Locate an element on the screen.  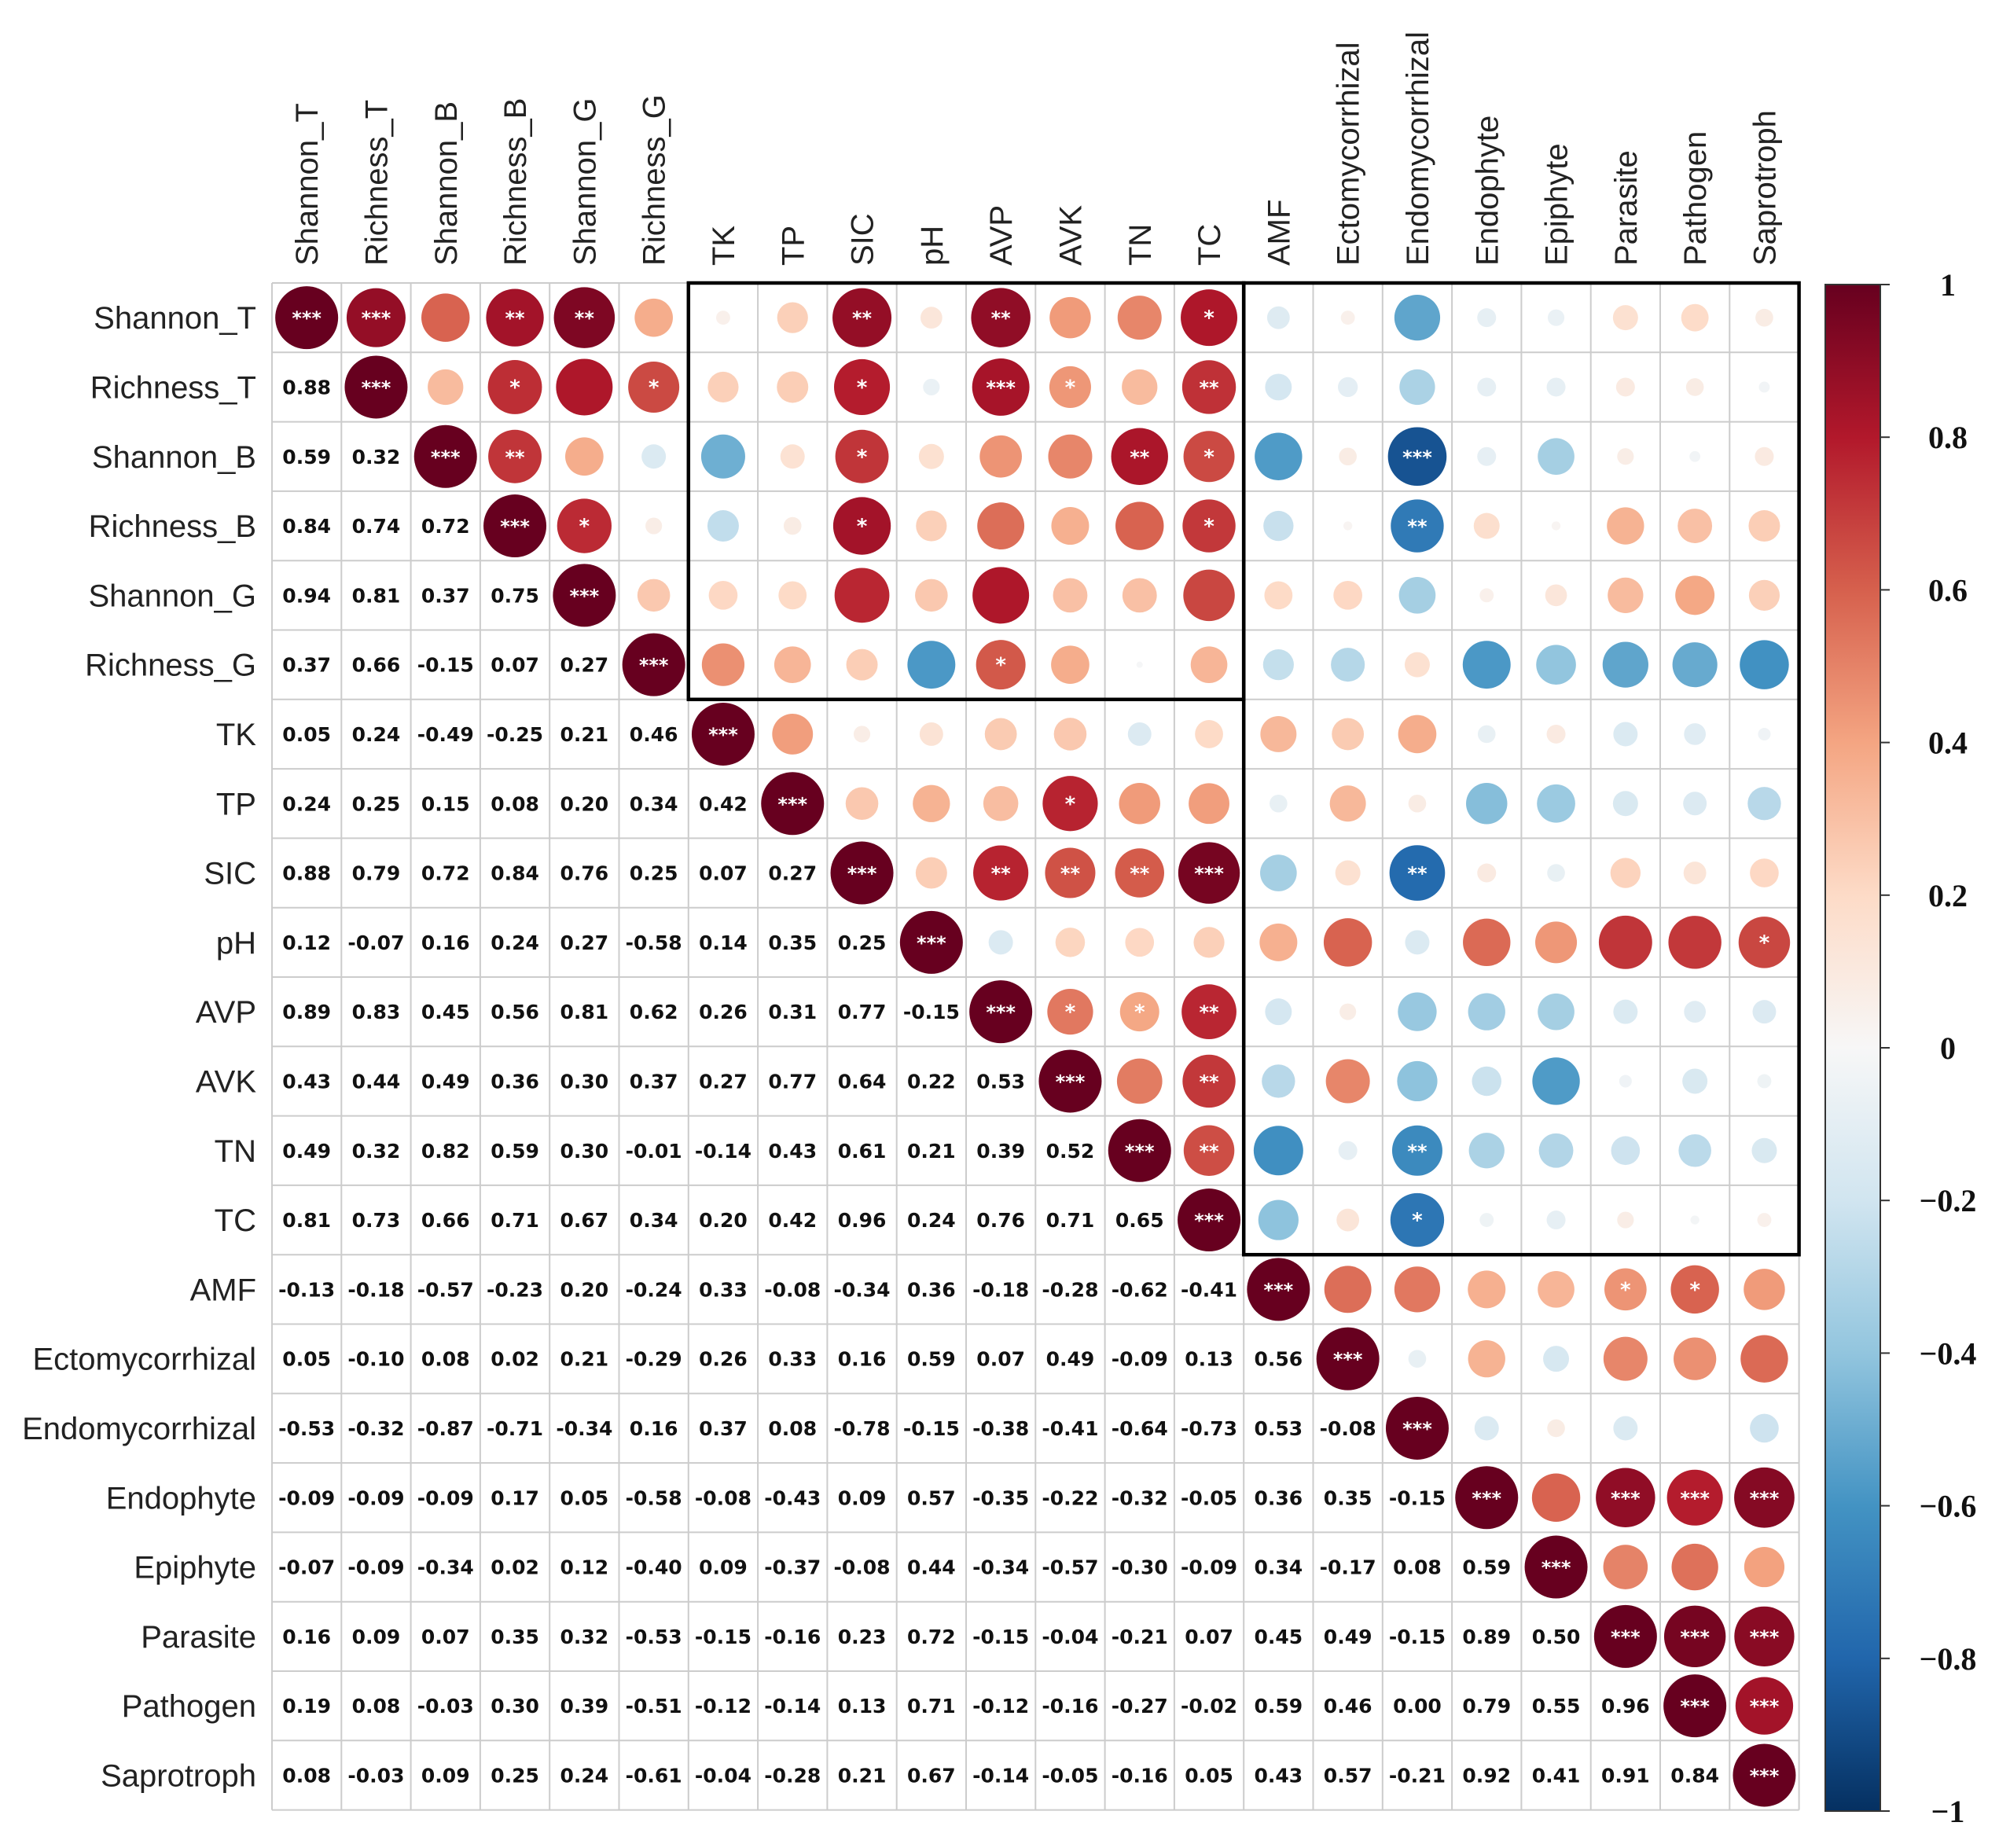
corr-circle-AVP-AMF is located at coordinates (1278, 1012).